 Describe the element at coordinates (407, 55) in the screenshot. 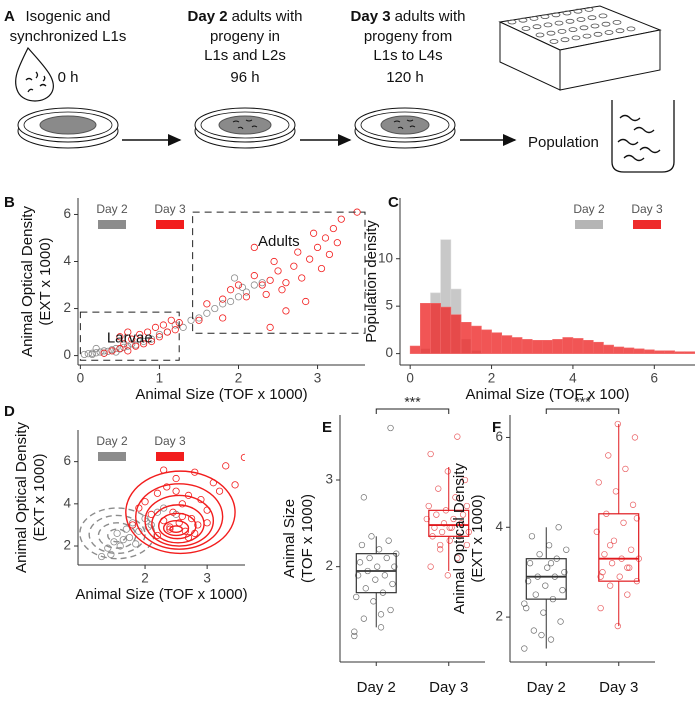

I see `step-text: L1s to L4s` at that location.